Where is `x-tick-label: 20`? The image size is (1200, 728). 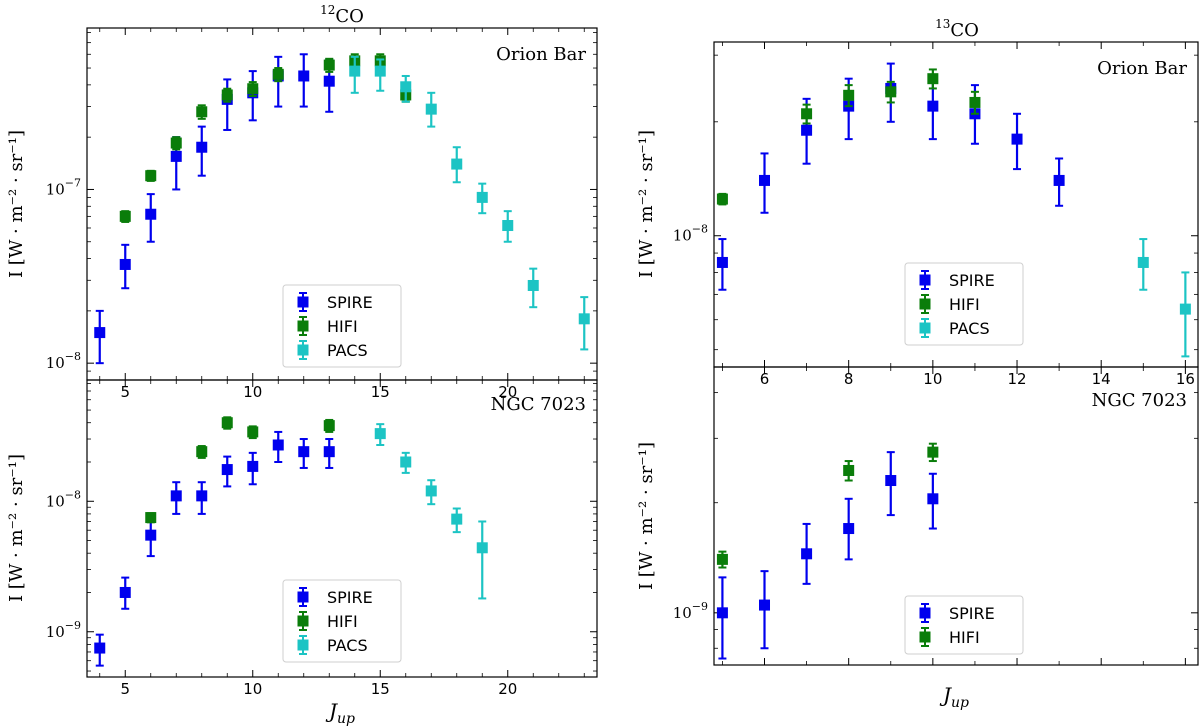
x-tick-label: 20 is located at coordinates (507, 392).